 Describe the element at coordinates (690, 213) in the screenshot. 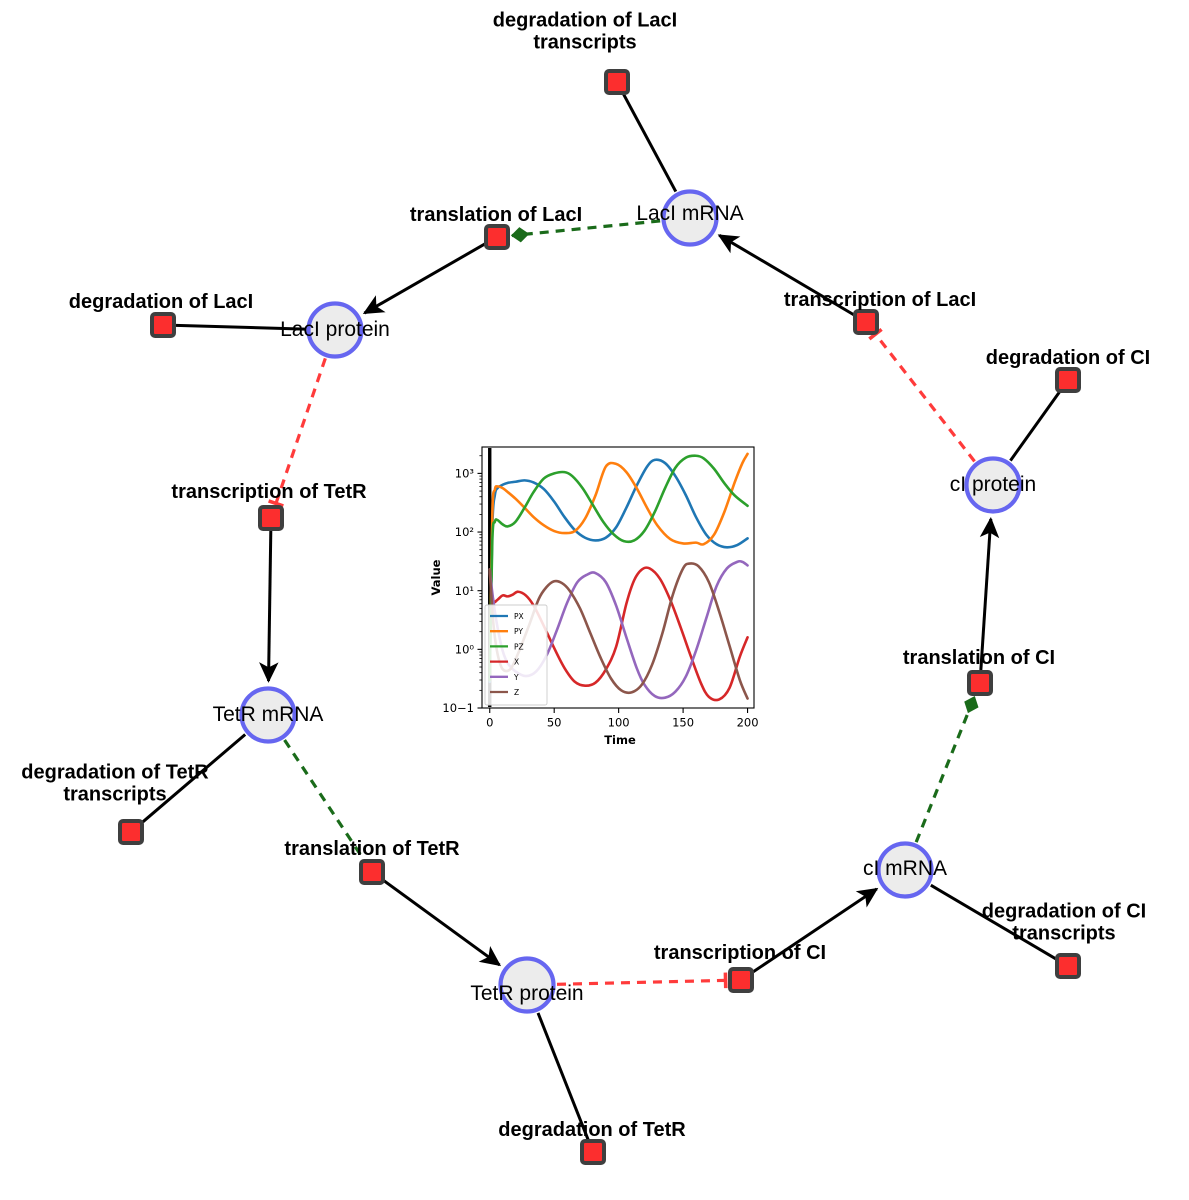

I see `species-label: LacI mRNA` at that location.